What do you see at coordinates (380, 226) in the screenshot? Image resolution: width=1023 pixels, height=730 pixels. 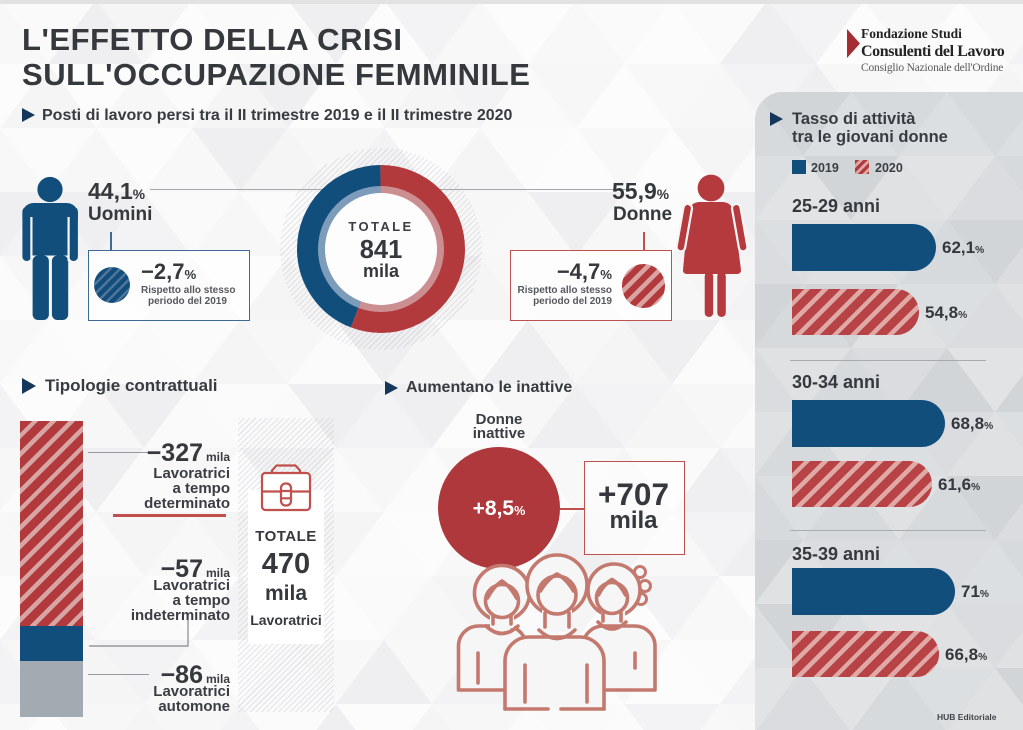 I see `svg-text: TOTALE` at bounding box center [380, 226].